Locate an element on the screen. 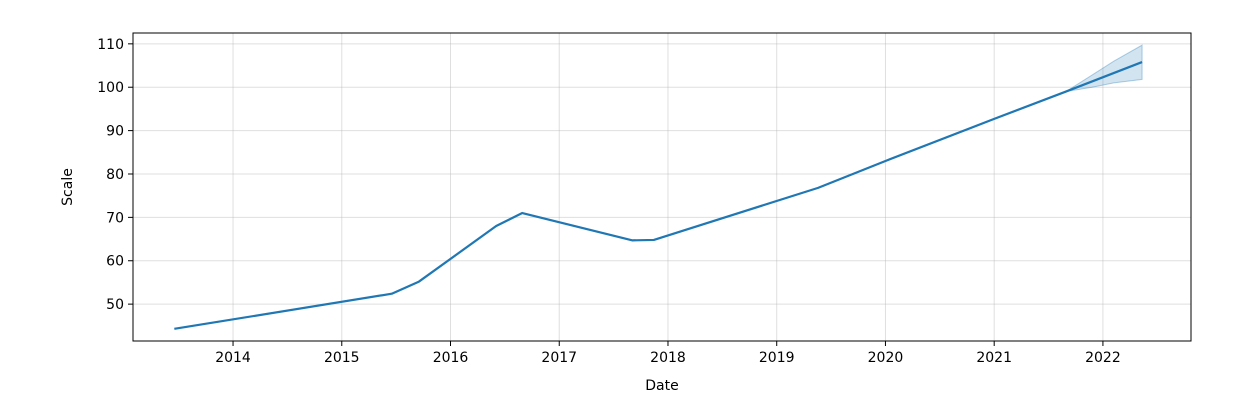  y-tick-label: 90 is located at coordinates (115, 132).